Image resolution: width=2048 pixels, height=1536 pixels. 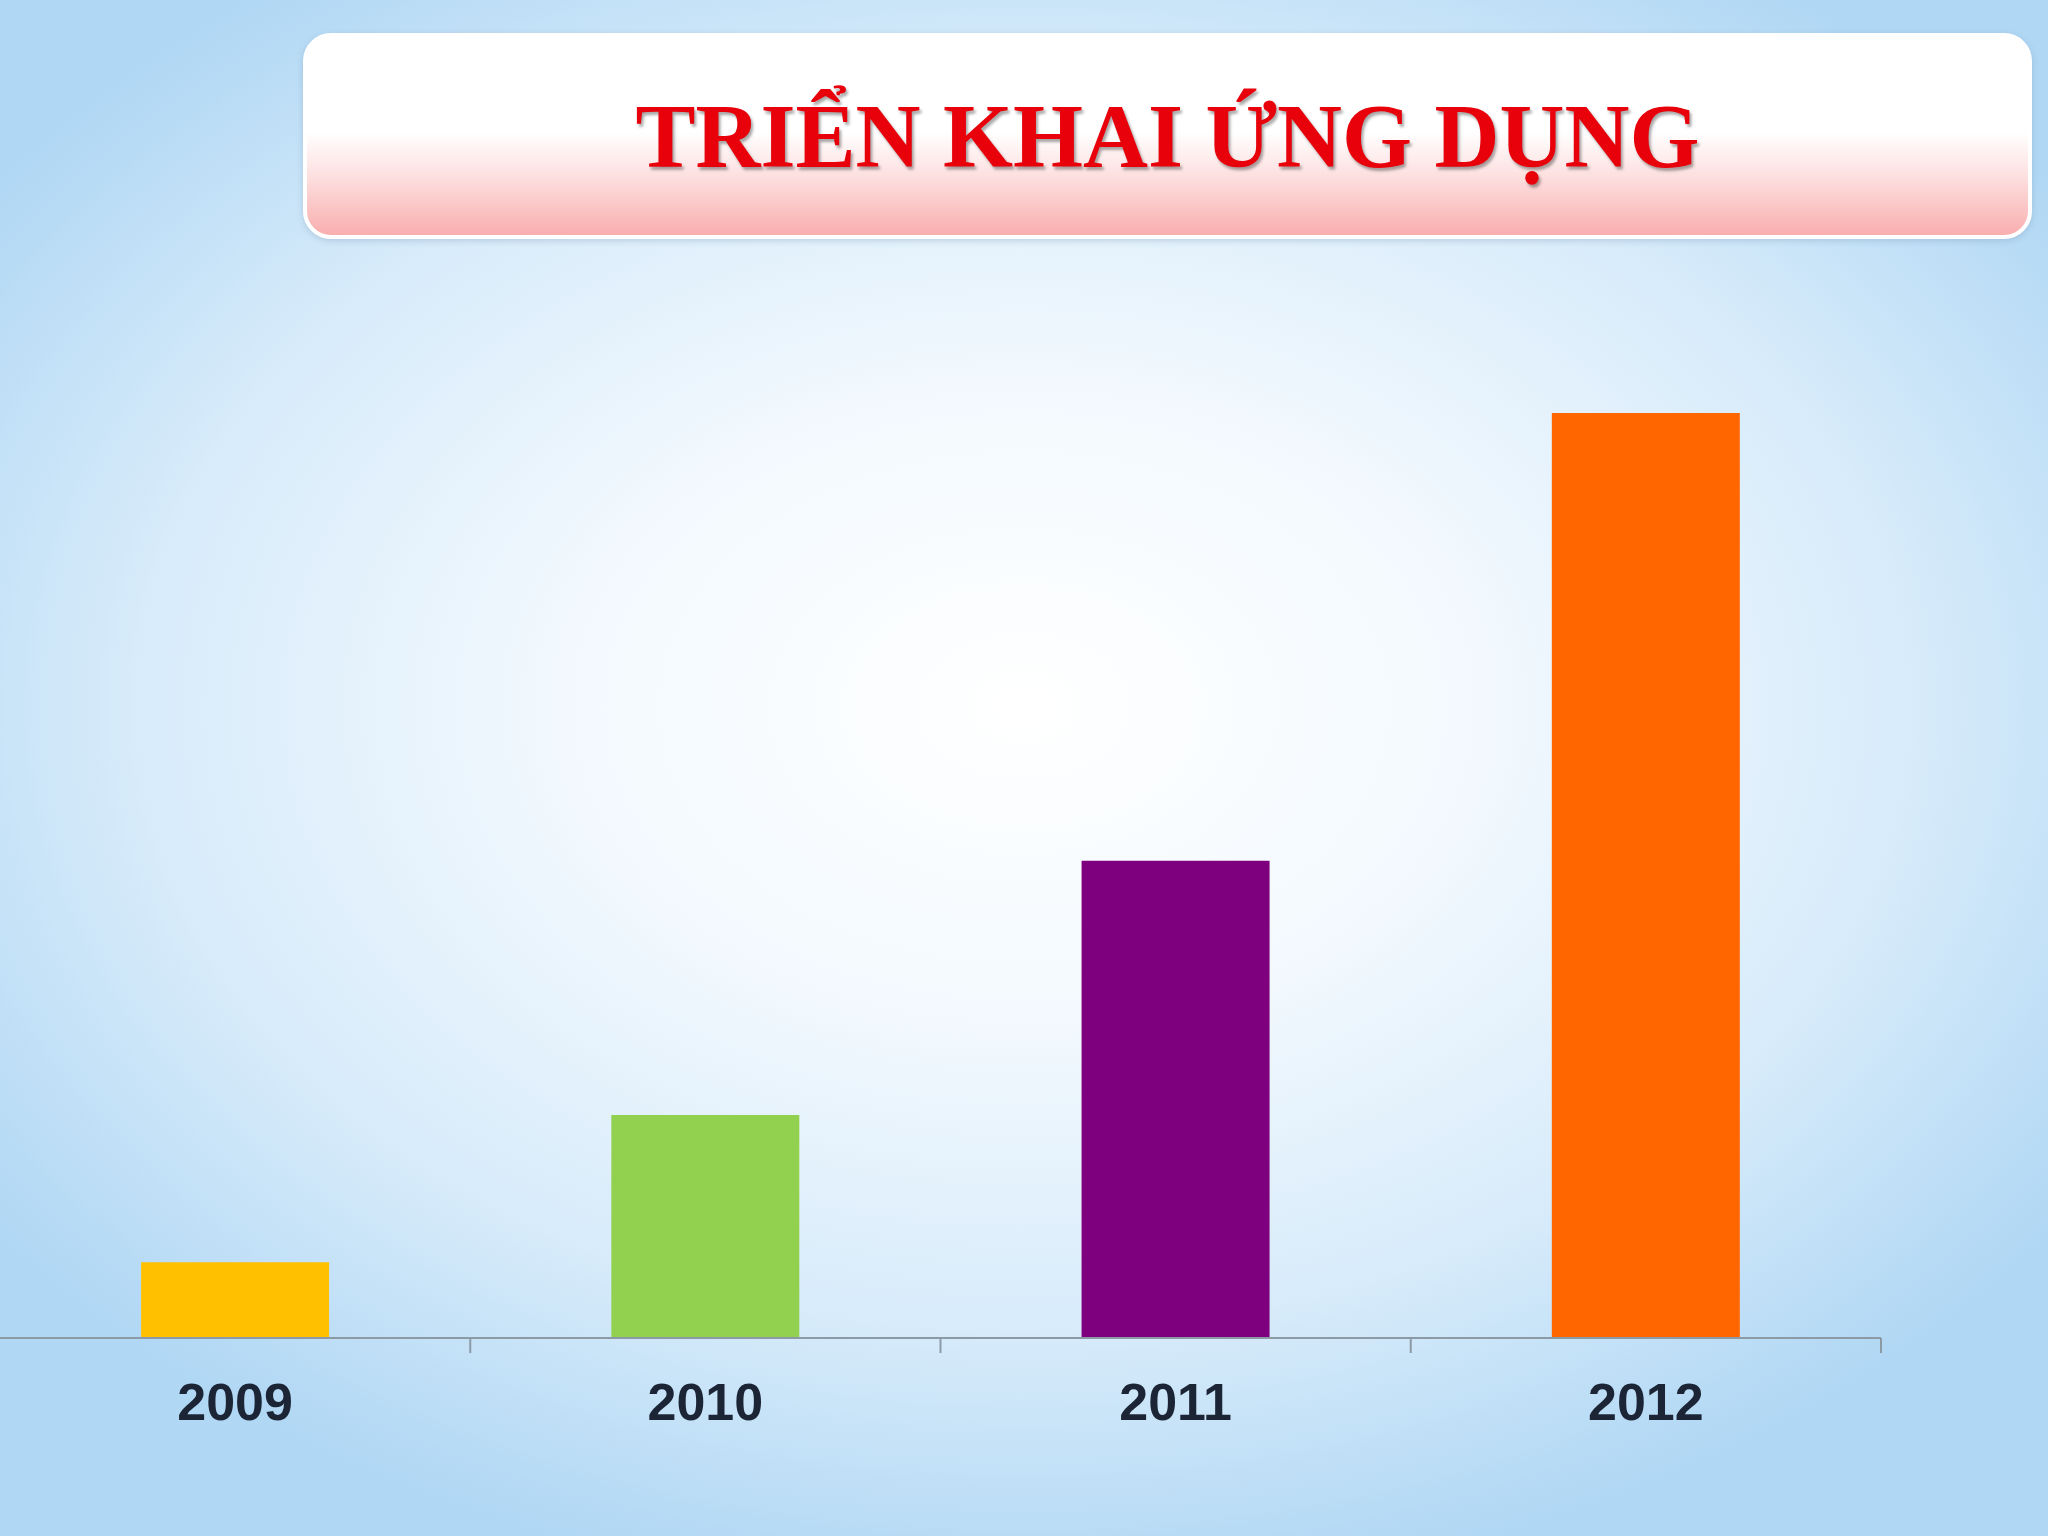 What do you see at coordinates (1176, 1402) in the screenshot?
I see `x-tick-label: 2011` at bounding box center [1176, 1402].